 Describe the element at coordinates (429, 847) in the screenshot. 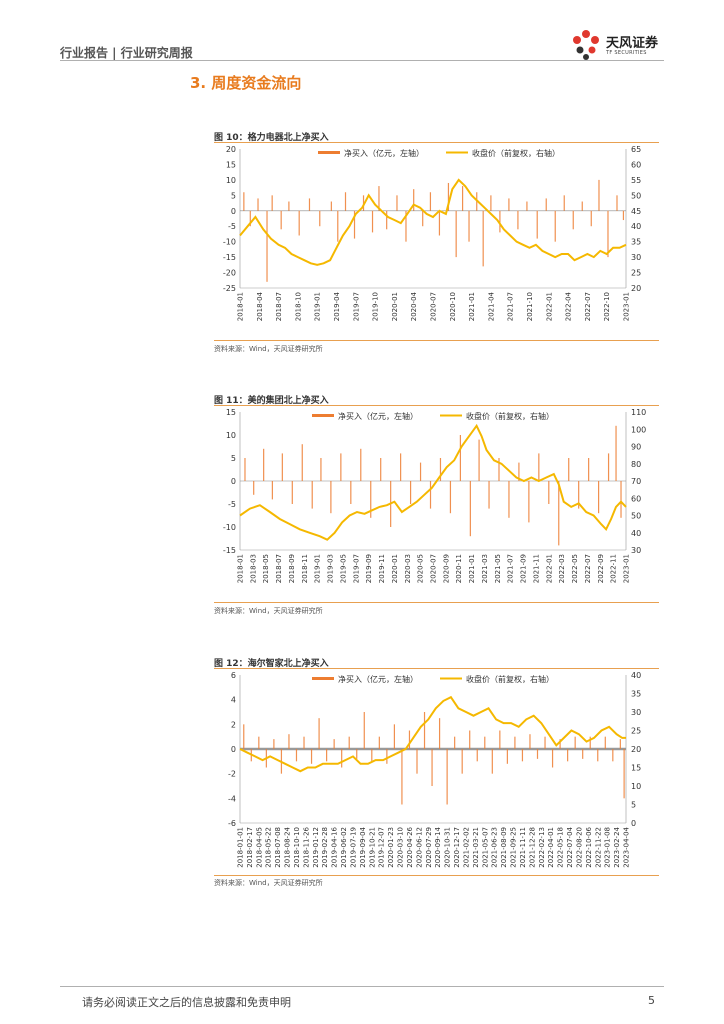

I see `x-tick-label: 2020-07-29` at that location.